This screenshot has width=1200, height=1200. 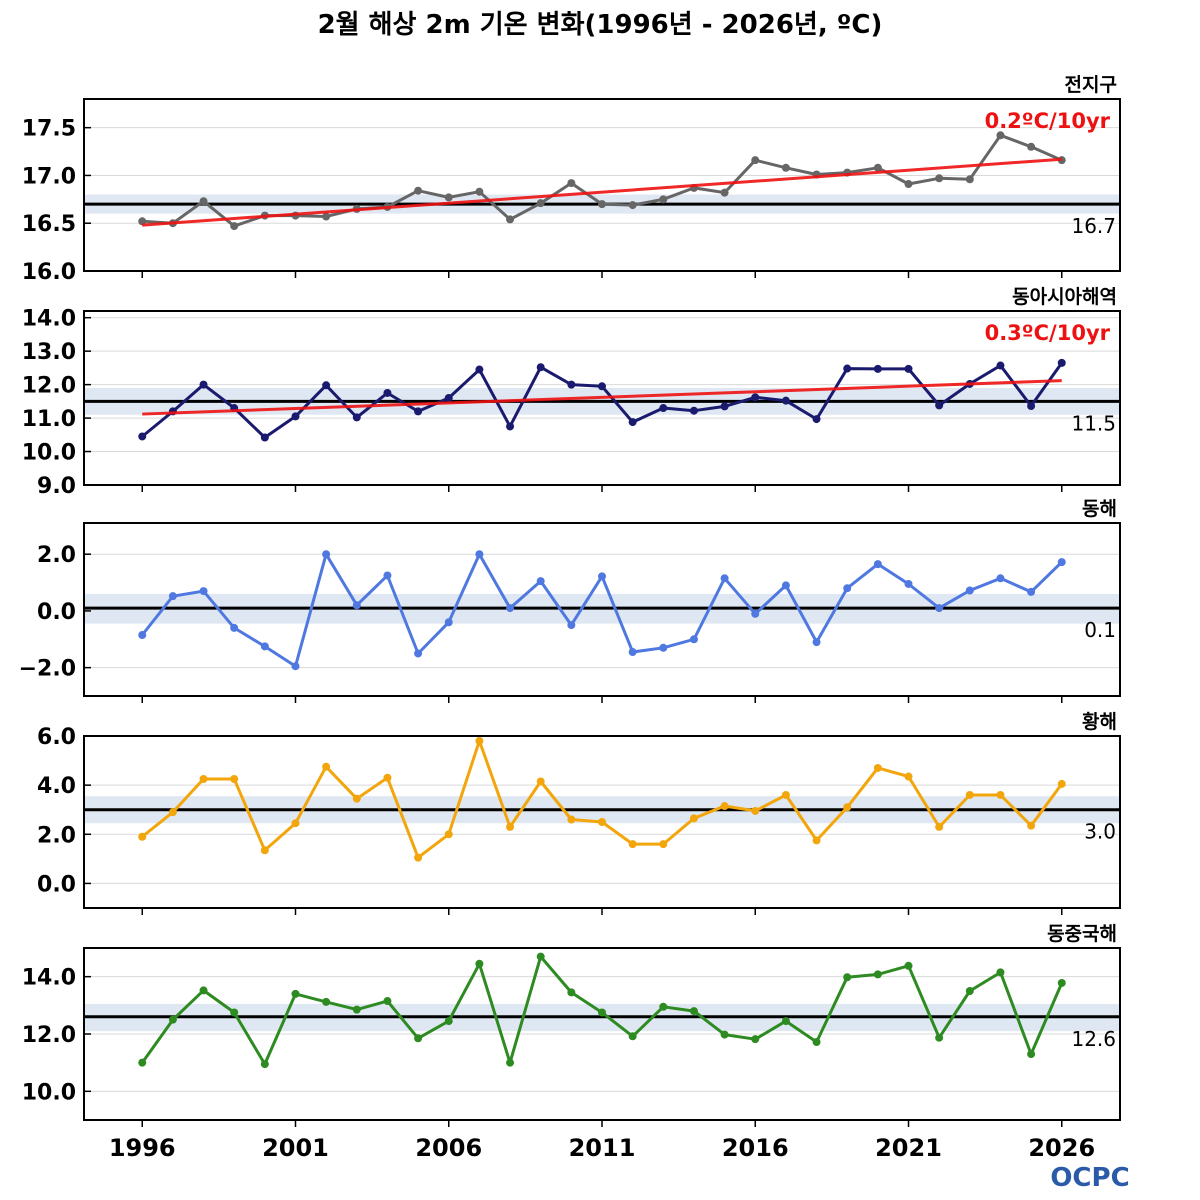 I want to click on x-tick-label: 2026, so click(x=1061, y=1148).